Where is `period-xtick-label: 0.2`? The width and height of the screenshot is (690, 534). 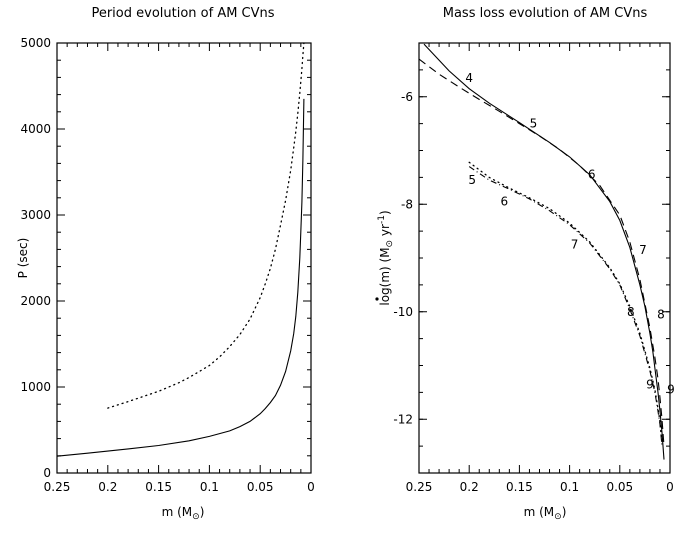 period-xtick-label: 0.2 is located at coordinates (107, 487).